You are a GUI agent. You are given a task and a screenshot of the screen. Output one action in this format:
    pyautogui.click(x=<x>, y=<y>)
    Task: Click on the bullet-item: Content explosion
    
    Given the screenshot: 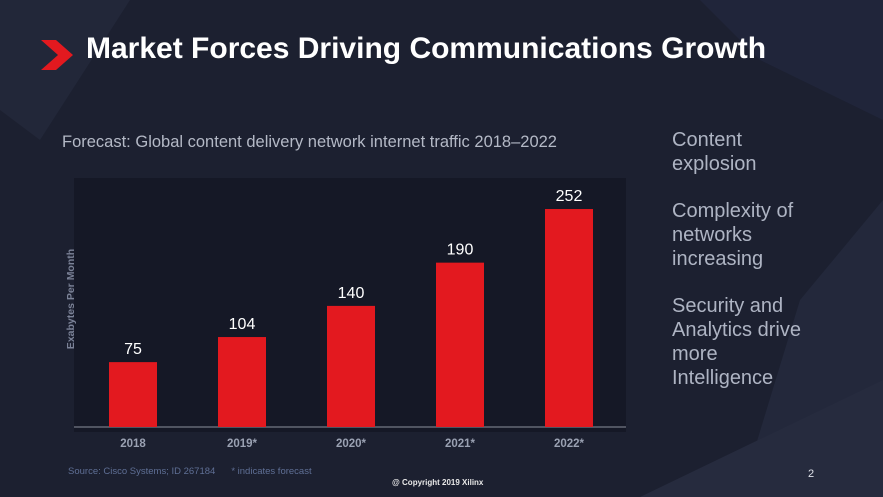 What is the action you would take?
    pyautogui.click(x=714, y=152)
    